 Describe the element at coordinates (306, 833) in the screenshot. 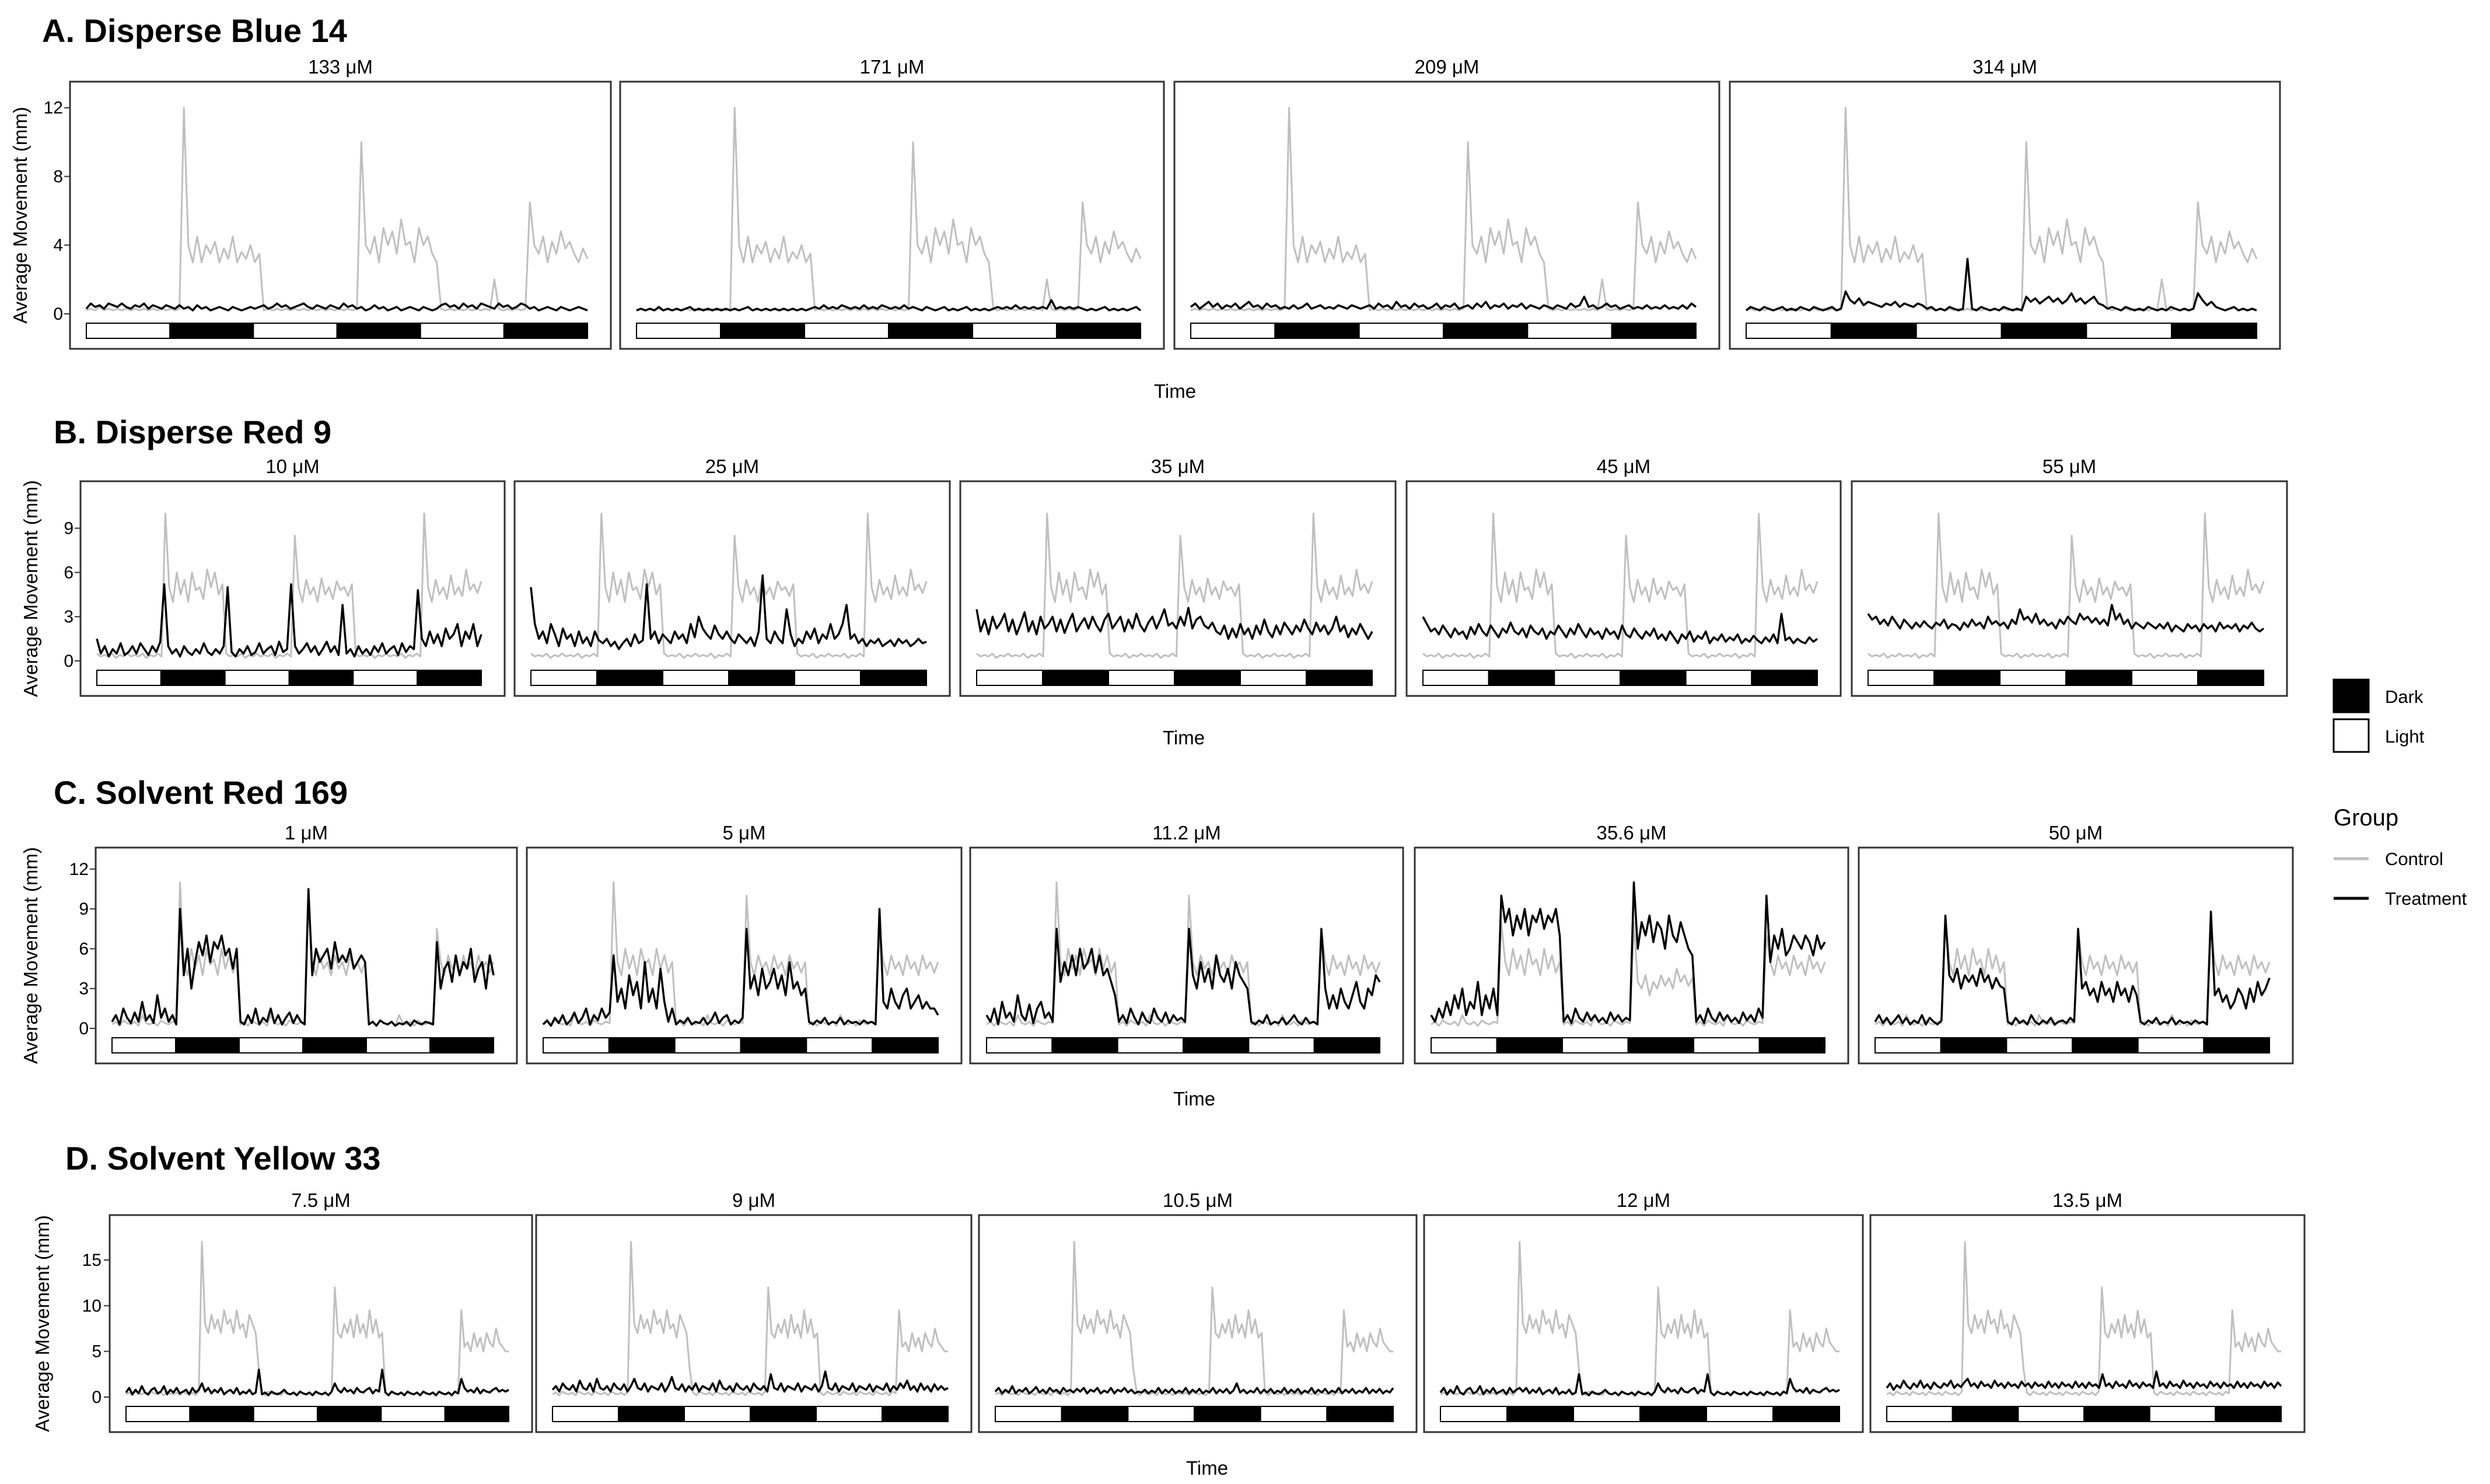

I see `panel-title: 1 μM` at that location.